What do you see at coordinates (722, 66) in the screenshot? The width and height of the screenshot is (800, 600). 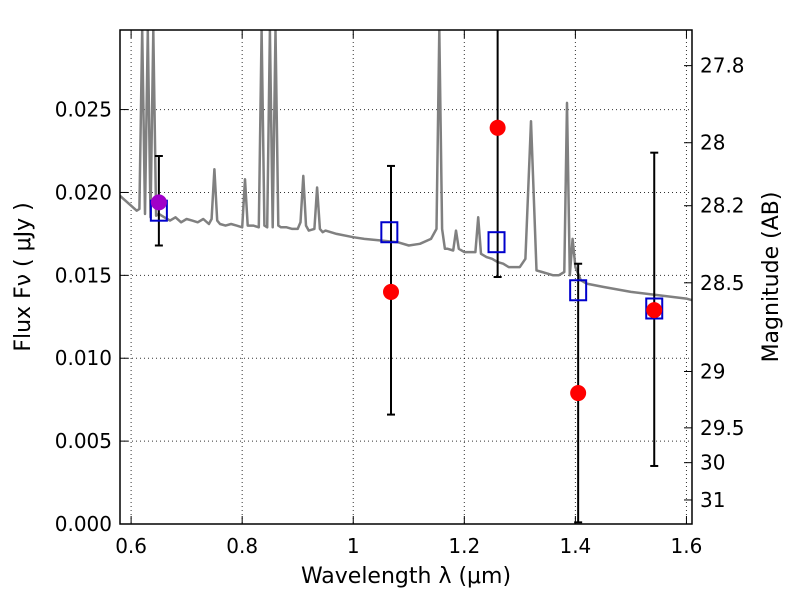 I see `right-tick-label: 27.8` at bounding box center [722, 66].